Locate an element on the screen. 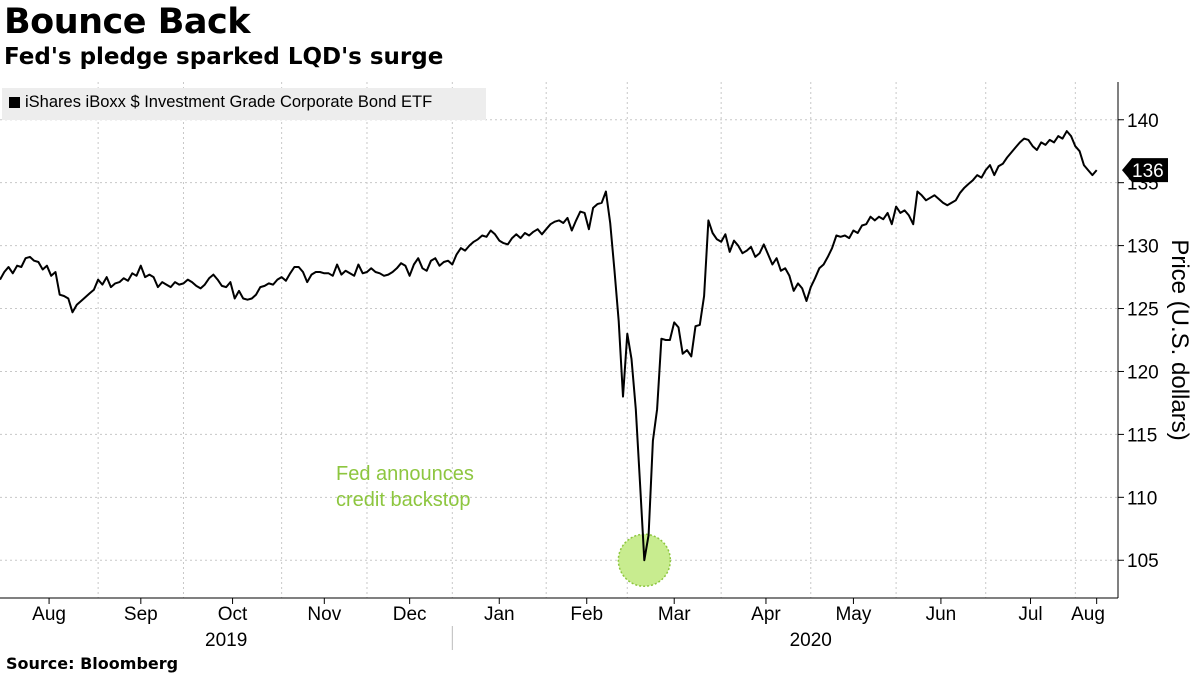  y-axis-title: Price (U.S. dollars) is located at coordinates (1179, 339).